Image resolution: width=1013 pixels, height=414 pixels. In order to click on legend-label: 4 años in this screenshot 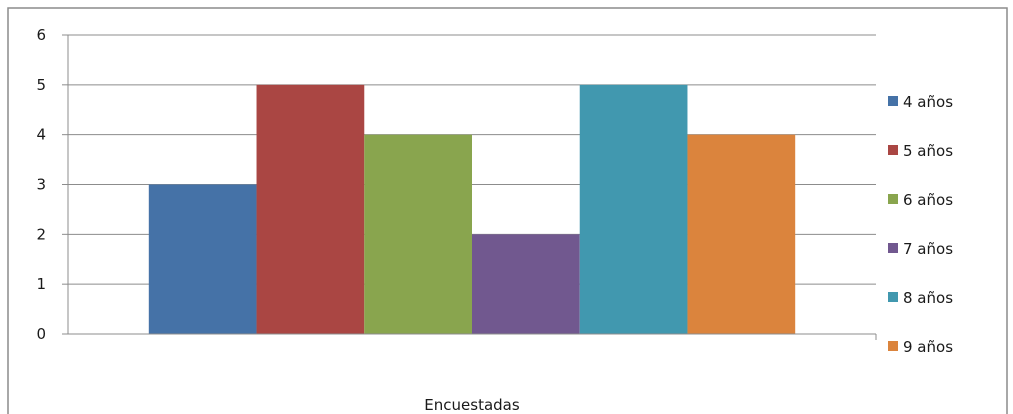, I will do `click(928, 102)`.